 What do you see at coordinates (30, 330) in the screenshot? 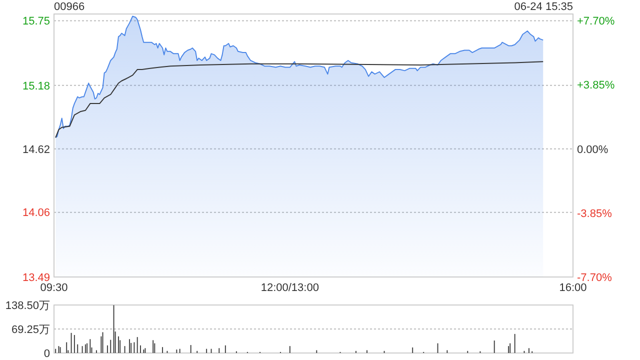
I see `y-tick-label: 69.25万` at bounding box center [30, 330].